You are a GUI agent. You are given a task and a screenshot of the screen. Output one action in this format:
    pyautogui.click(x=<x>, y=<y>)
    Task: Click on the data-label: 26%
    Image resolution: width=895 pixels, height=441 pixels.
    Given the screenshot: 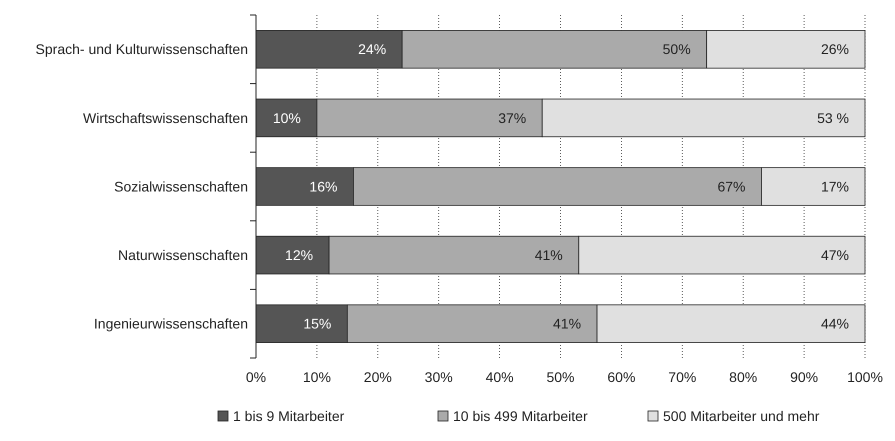 What is the action you would take?
    pyautogui.click(x=834, y=49)
    